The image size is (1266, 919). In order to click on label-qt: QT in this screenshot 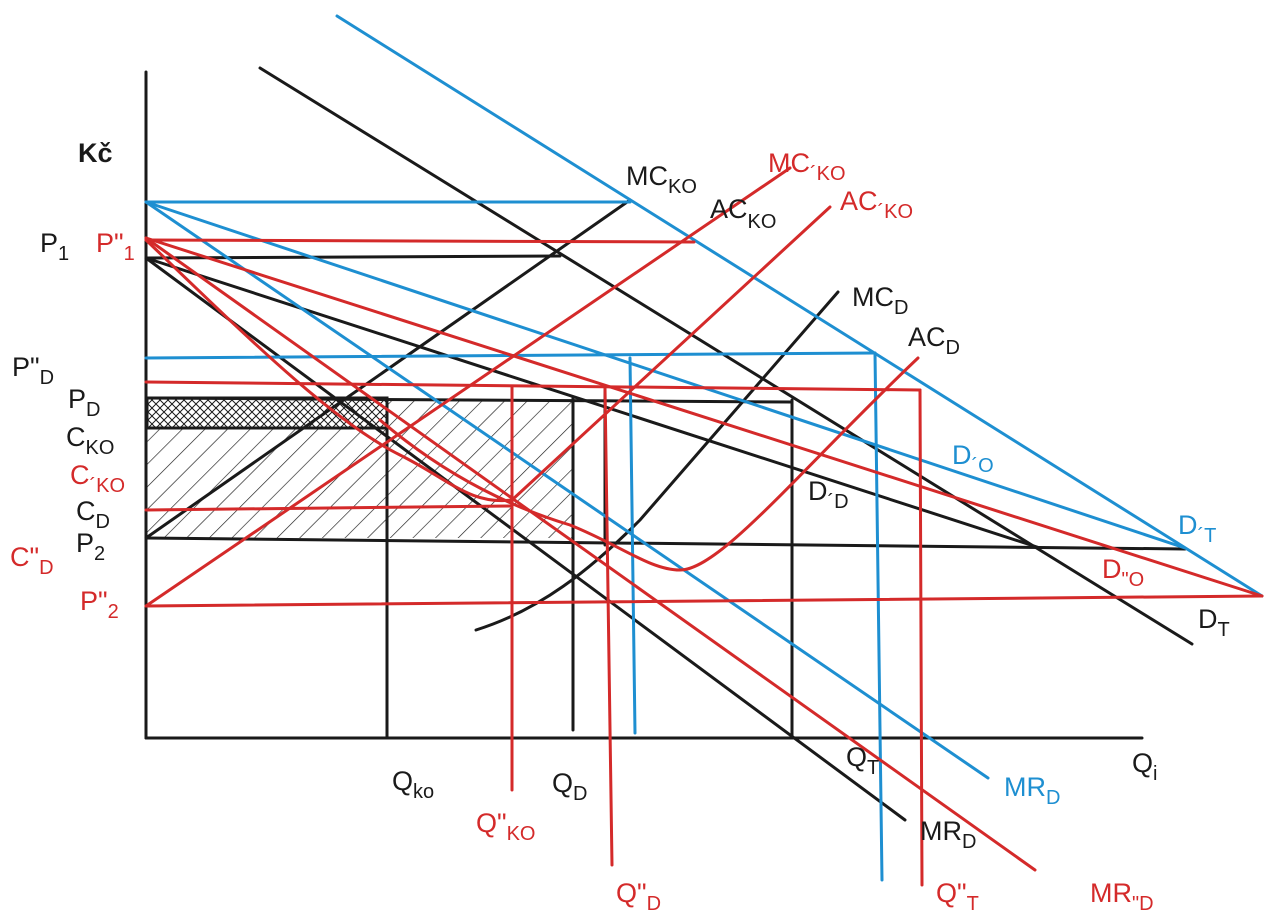, I will do `click(862, 760)`.